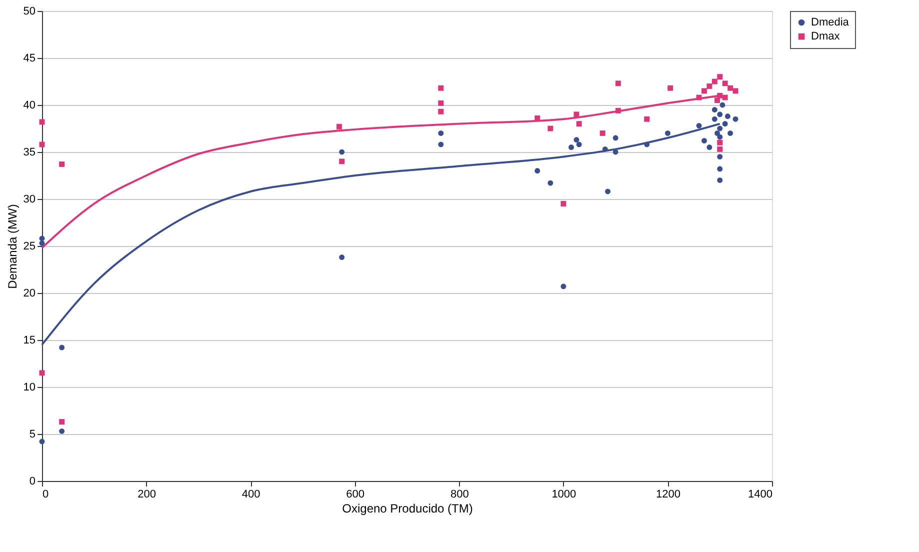  I want to click on x-tick-label: 0, so click(45, 494).